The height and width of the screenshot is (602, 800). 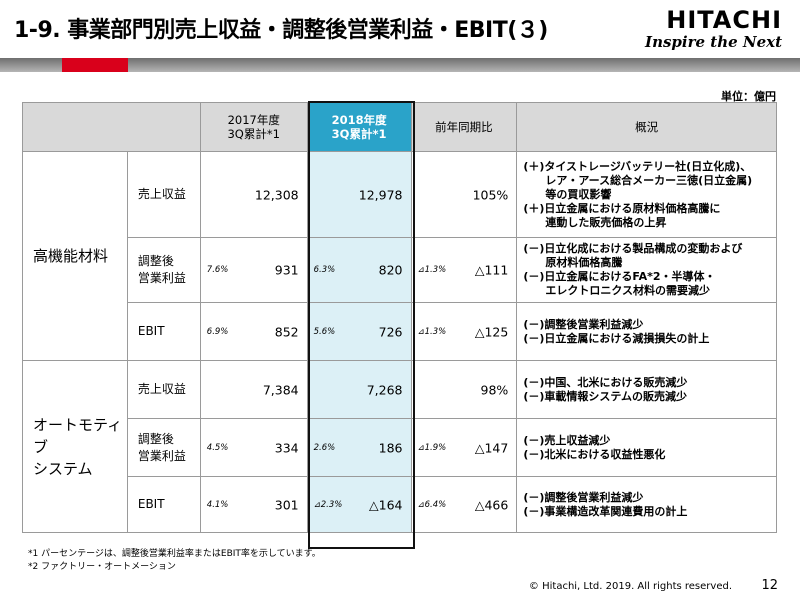 What do you see at coordinates (713, 42) in the screenshot?
I see `logo-tagline: Inspire the Next` at bounding box center [713, 42].